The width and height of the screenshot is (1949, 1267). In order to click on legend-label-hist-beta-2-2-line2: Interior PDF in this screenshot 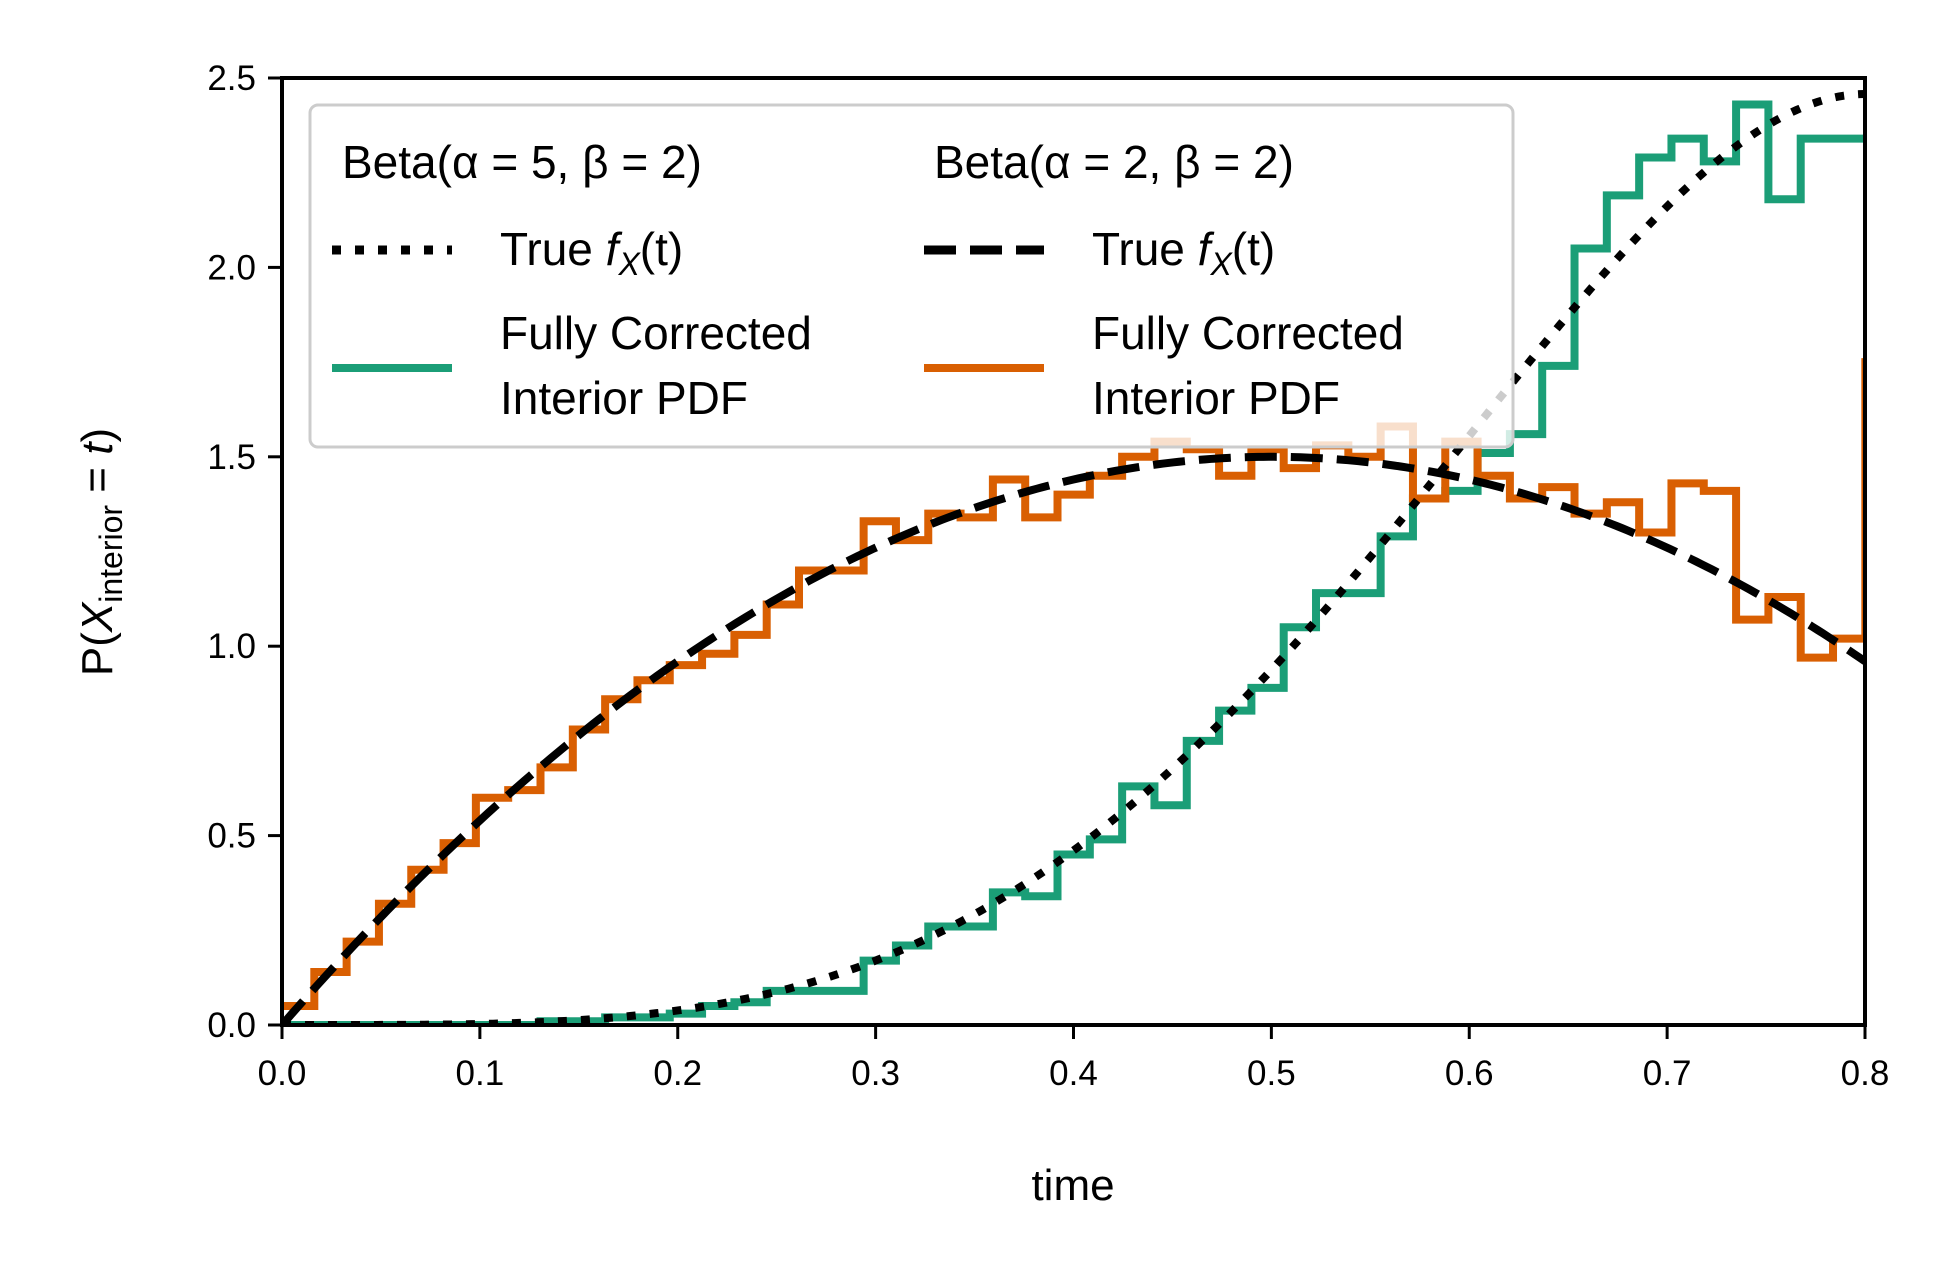, I will do `click(1216, 398)`.